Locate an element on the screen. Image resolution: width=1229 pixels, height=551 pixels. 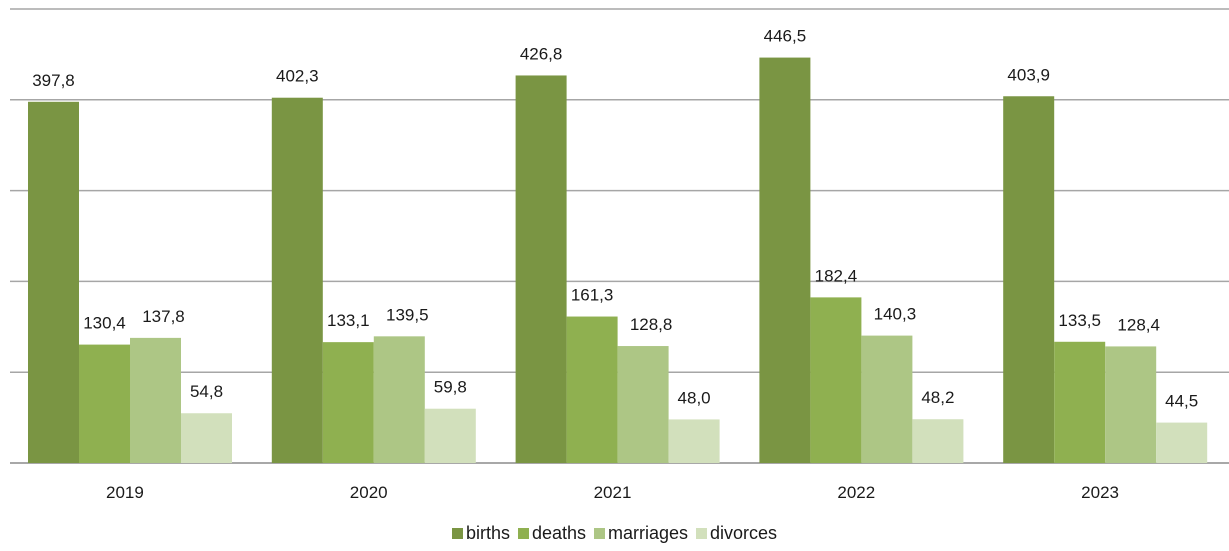
data-label: 137,8 is located at coordinates (163, 316).